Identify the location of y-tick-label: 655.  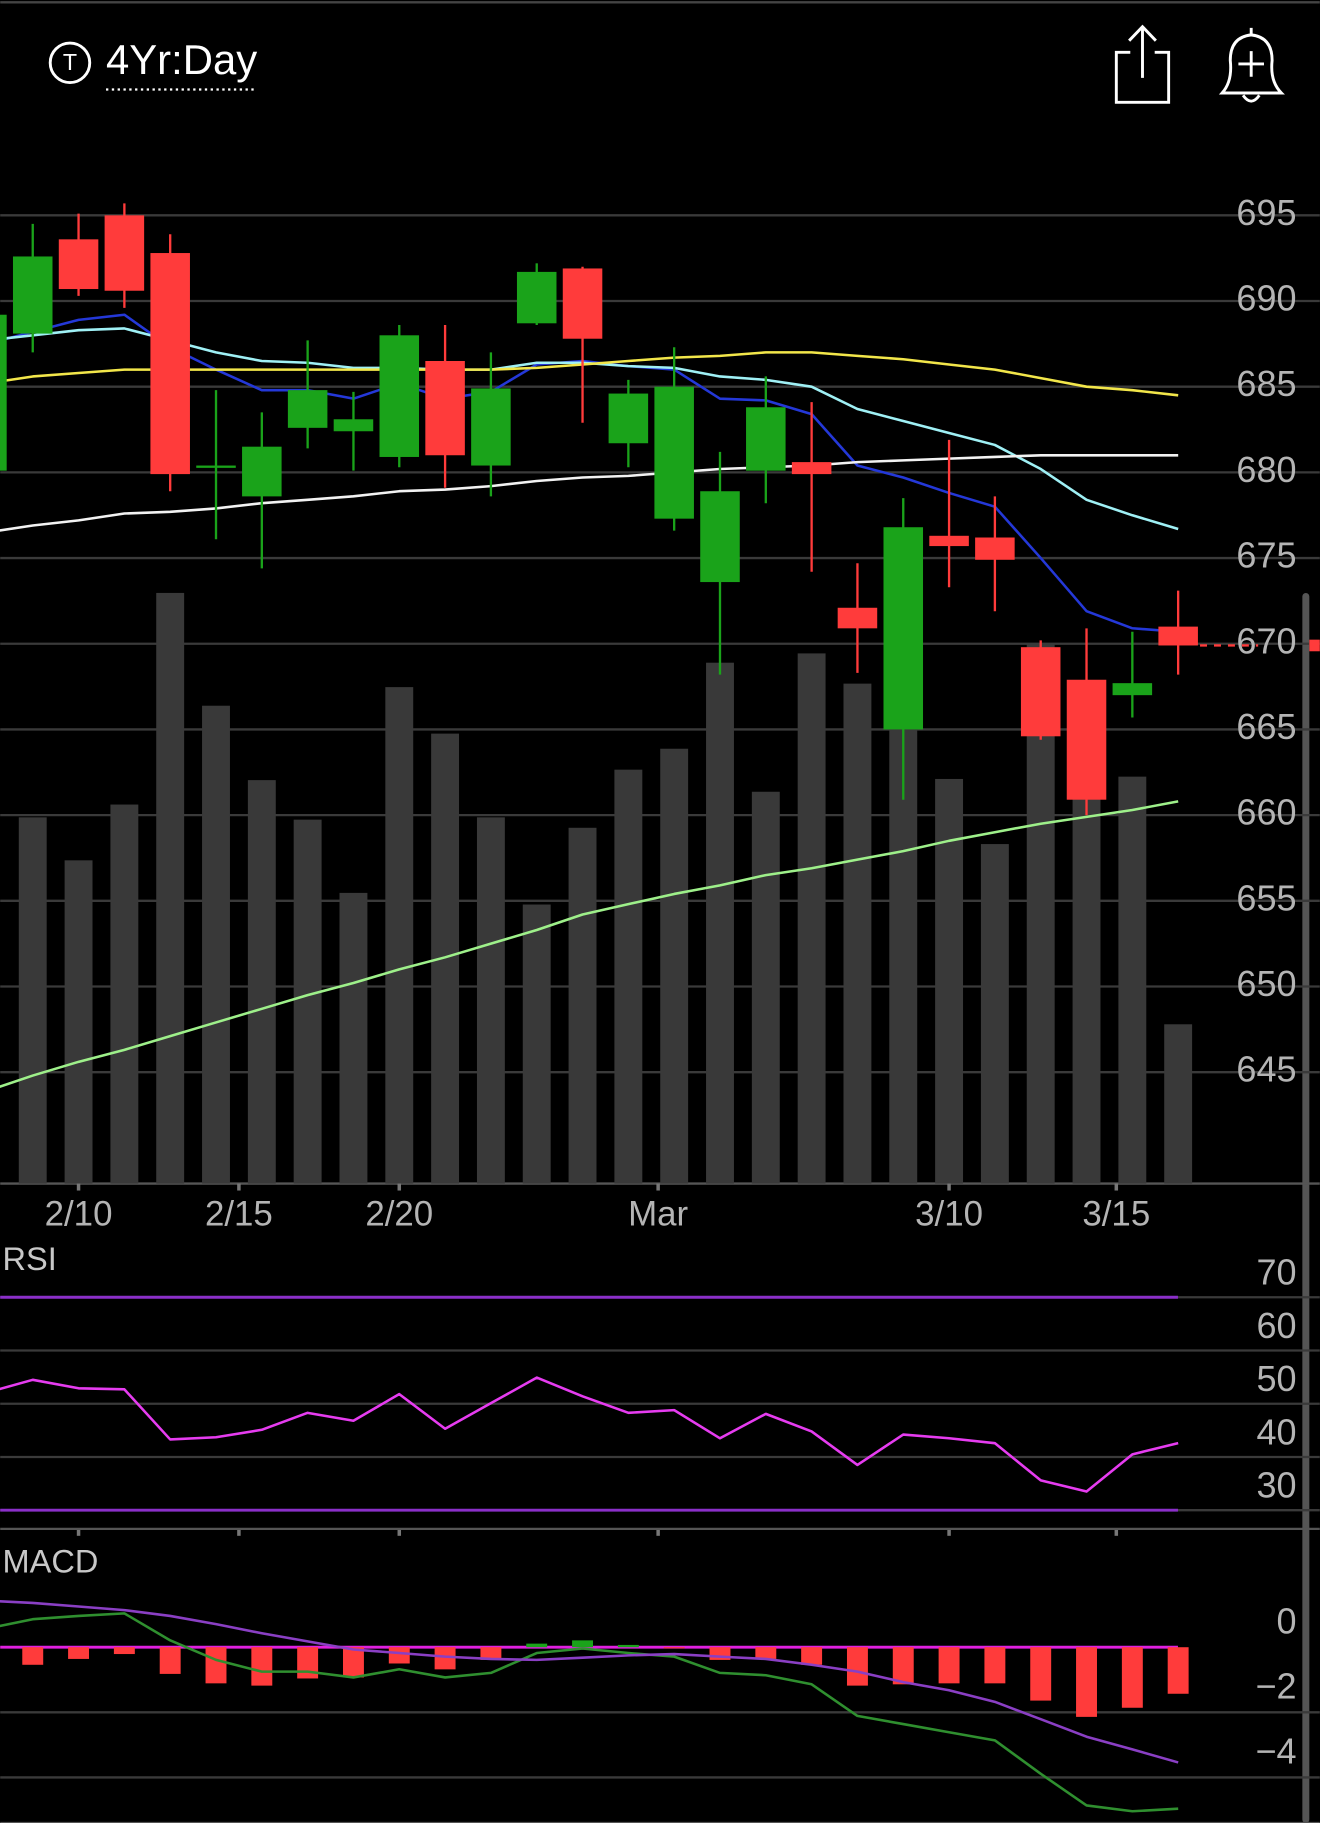
(1266, 897).